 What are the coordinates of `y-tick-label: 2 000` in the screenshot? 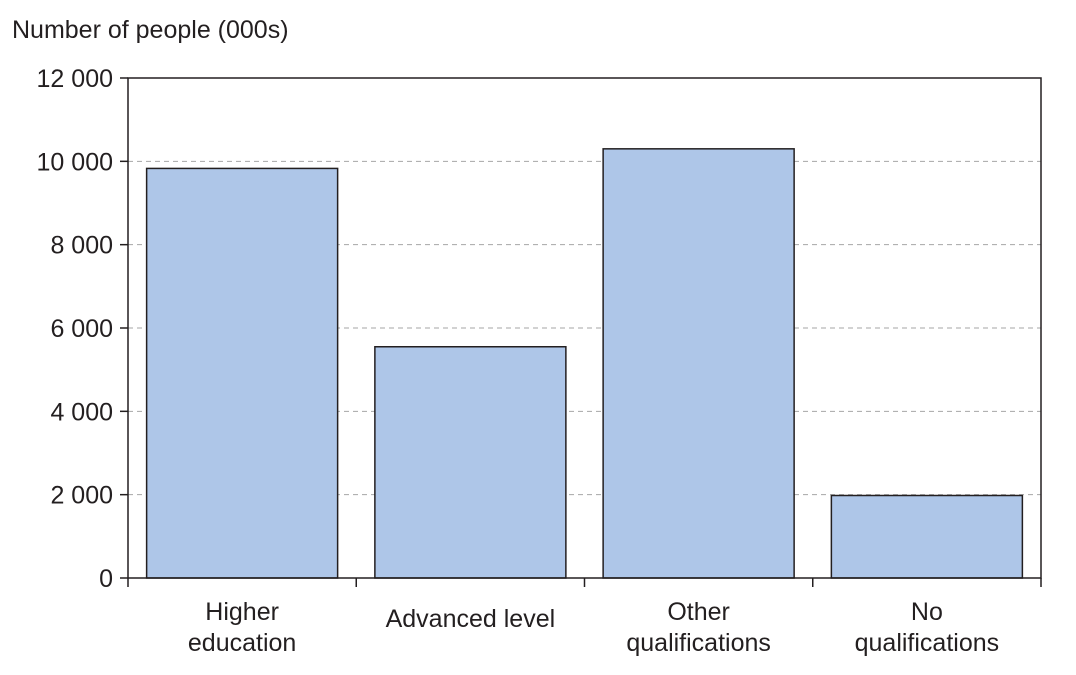 It's located at (81, 496).